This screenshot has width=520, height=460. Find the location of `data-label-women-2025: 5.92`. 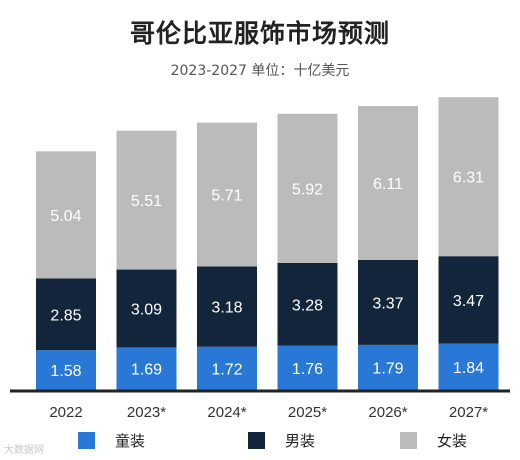

data-label-women-2025: 5.92 is located at coordinates (307, 189).